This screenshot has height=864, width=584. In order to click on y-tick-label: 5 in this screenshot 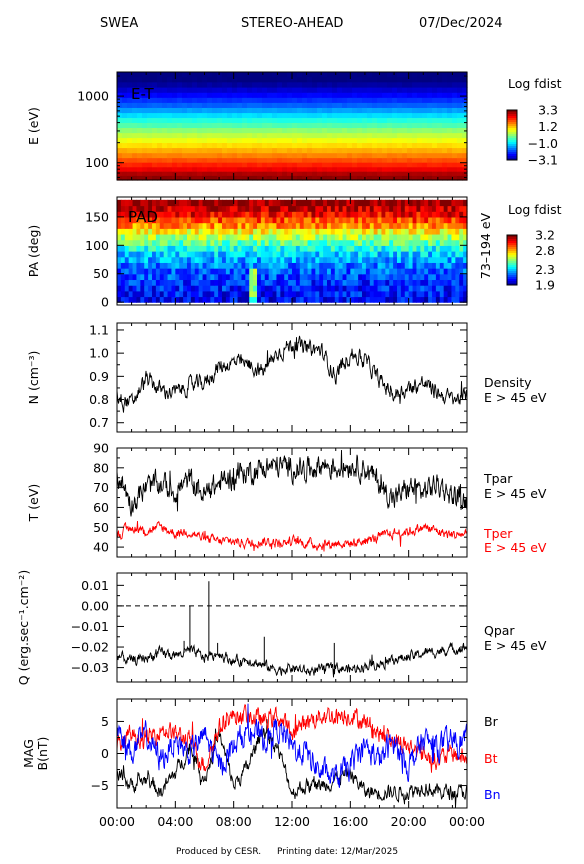, I will do `click(105, 721)`.